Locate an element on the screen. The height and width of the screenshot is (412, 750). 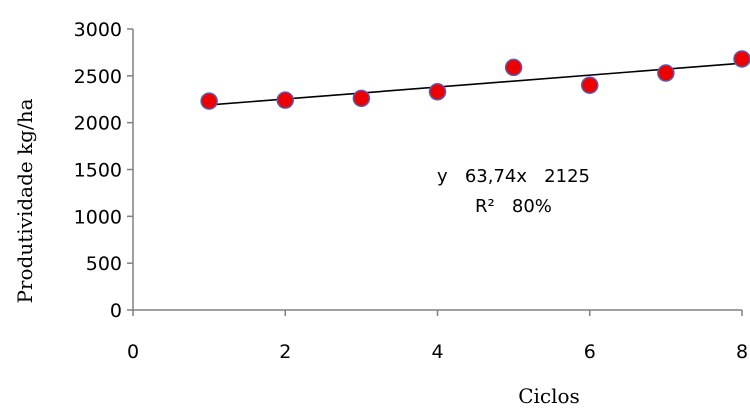
x-tick-label: 4 is located at coordinates (437, 352).